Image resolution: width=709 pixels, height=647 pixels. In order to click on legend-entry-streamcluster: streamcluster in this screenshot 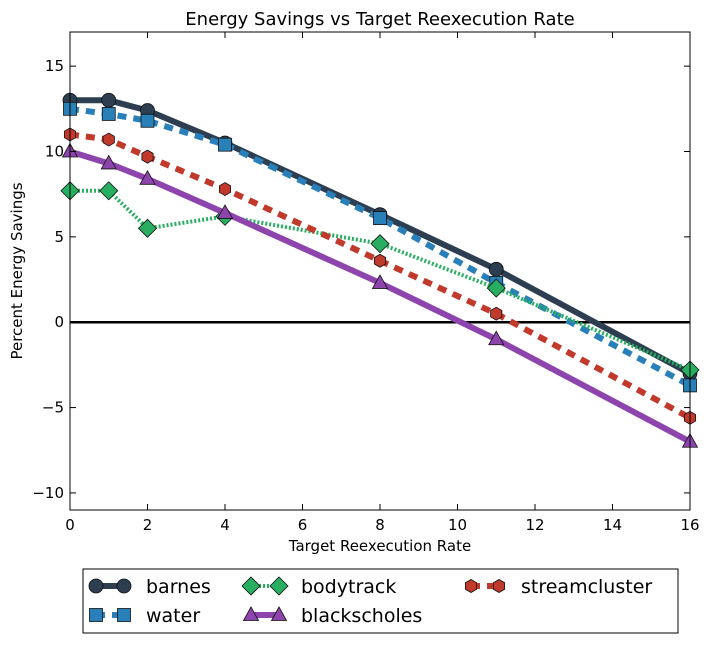, I will do `click(558, 587)`.